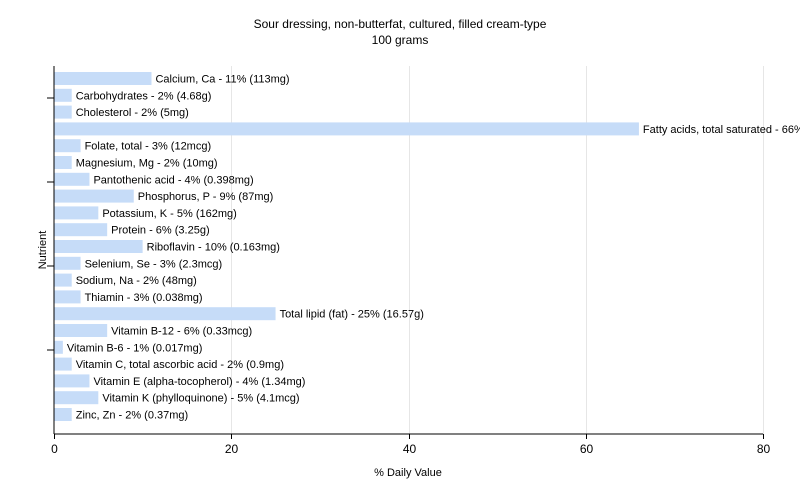  What do you see at coordinates (410, 449) in the screenshot?
I see `x-tick-label: 40` at bounding box center [410, 449].